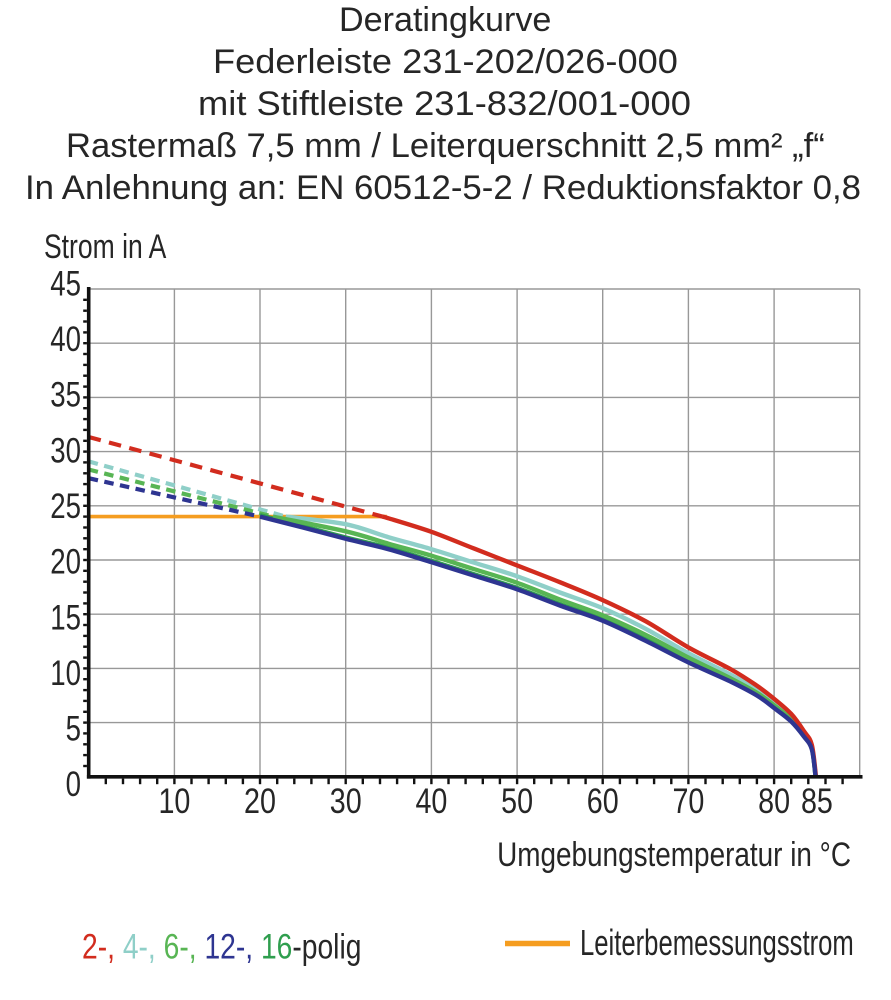 The height and width of the screenshot is (1000, 891). What do you see at coordinates (73, 784) in the screenshot?
I see `svg-text: 0` at bounding box center [73, 784].